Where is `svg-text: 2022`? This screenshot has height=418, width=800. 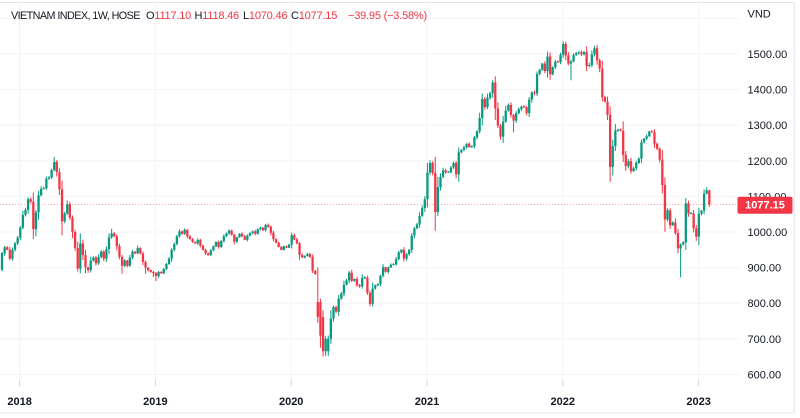
svg-text: 2022 is located at coordinates (563, 402).